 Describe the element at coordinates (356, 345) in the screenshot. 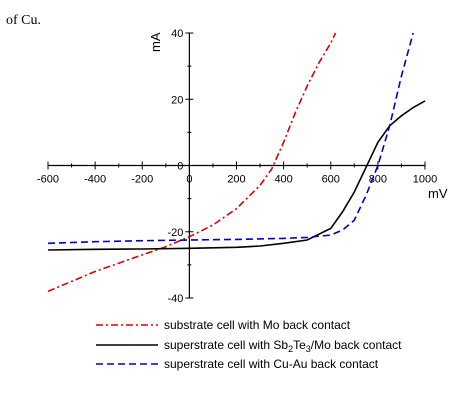

I see `legend-label-part: /Mo back contact` at that location.